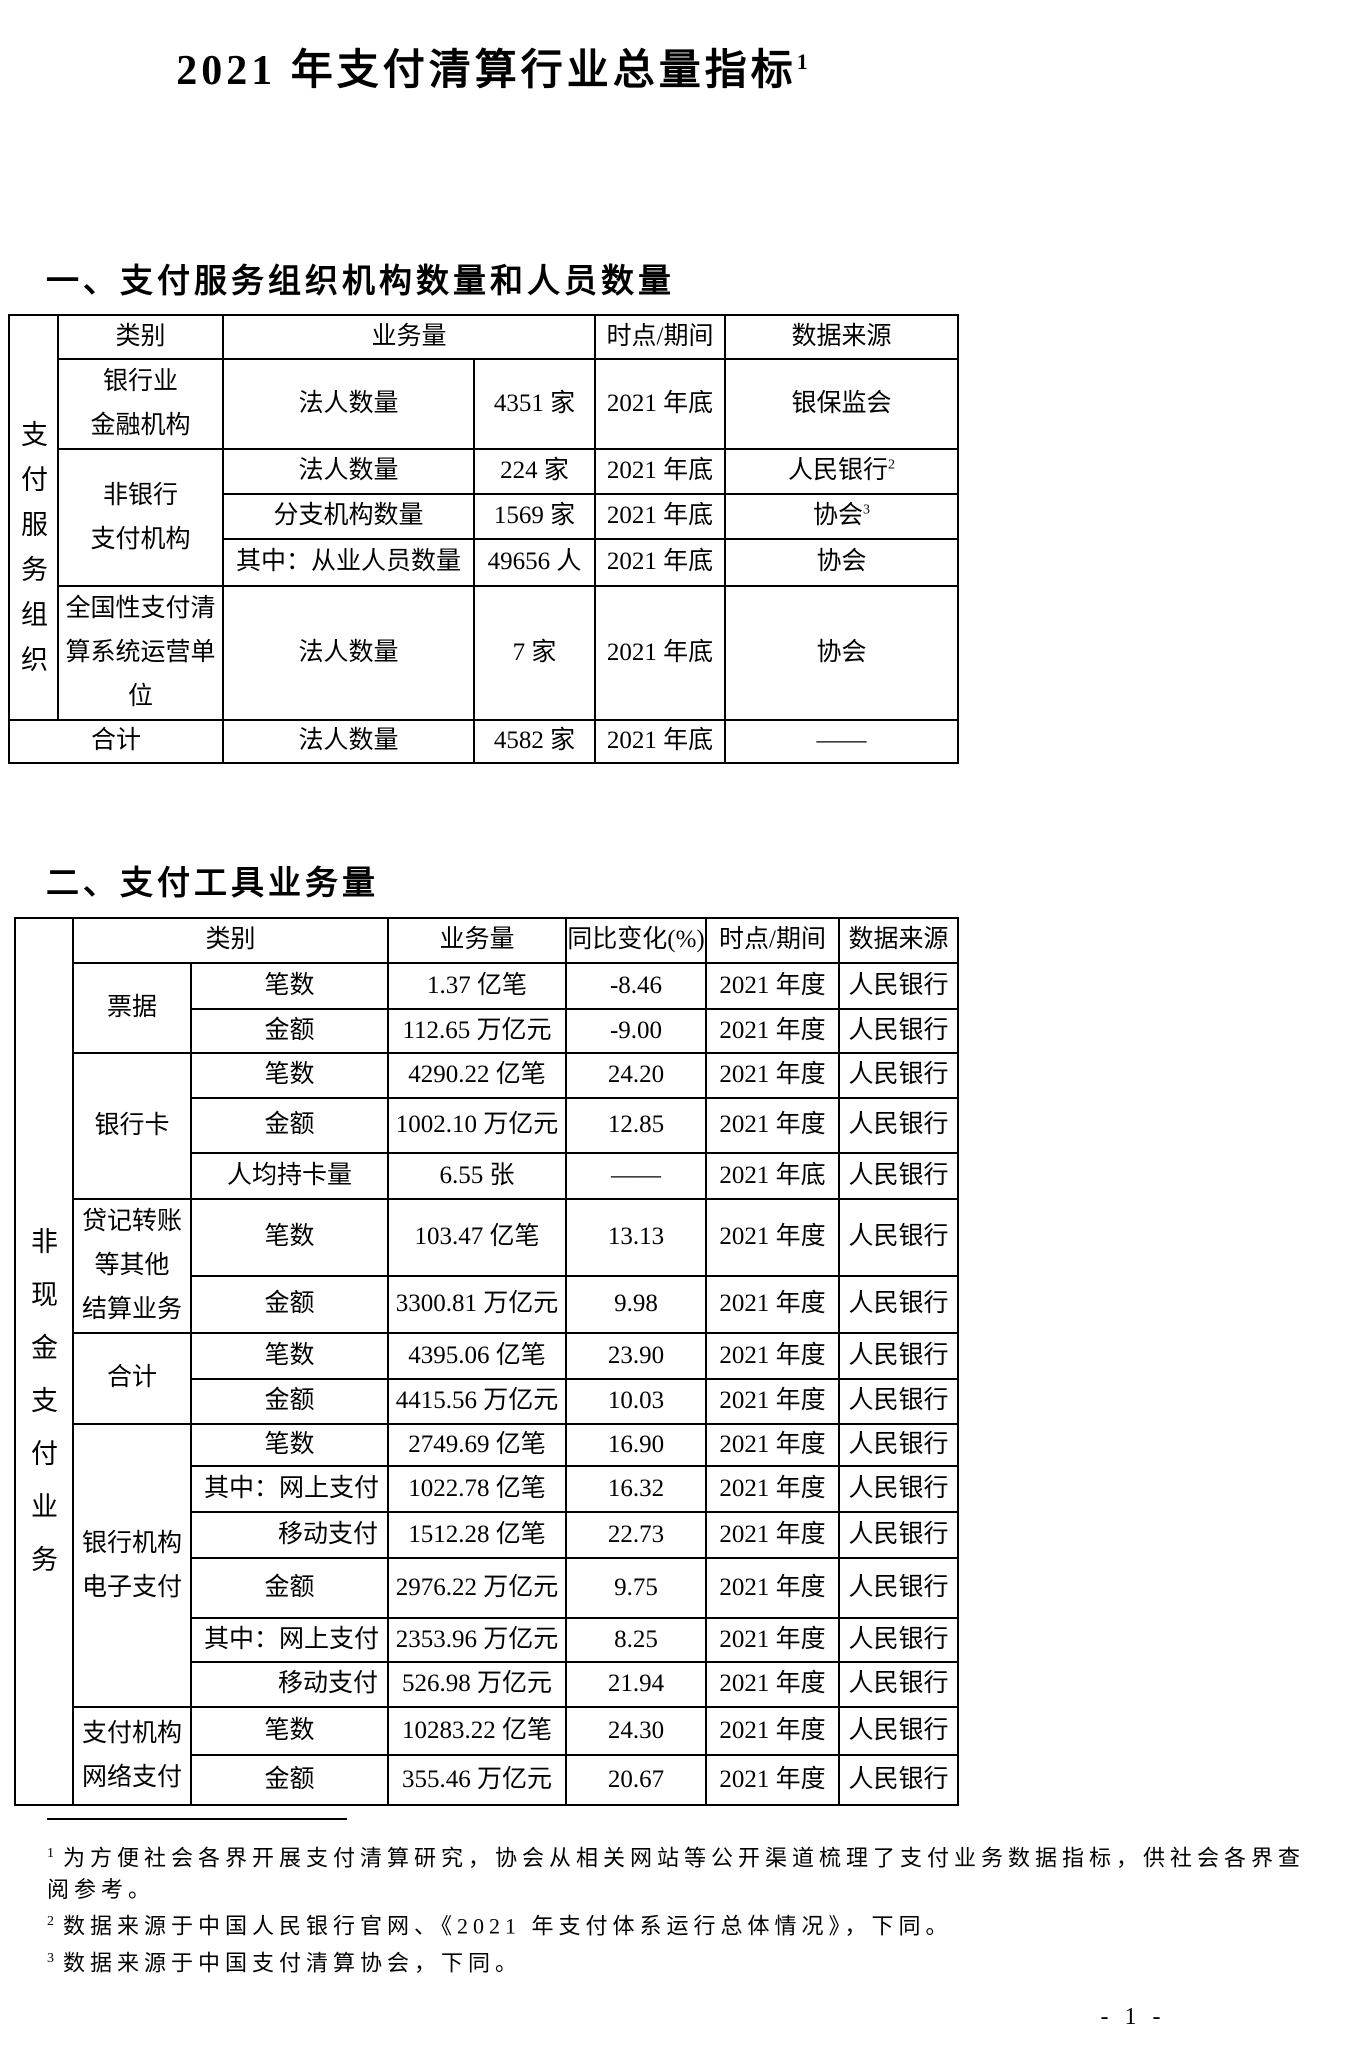 The width and height of the screenshot is (1363, 2064). I want to click on cell-value: 526.98 万亿元, so click(477, 1684).